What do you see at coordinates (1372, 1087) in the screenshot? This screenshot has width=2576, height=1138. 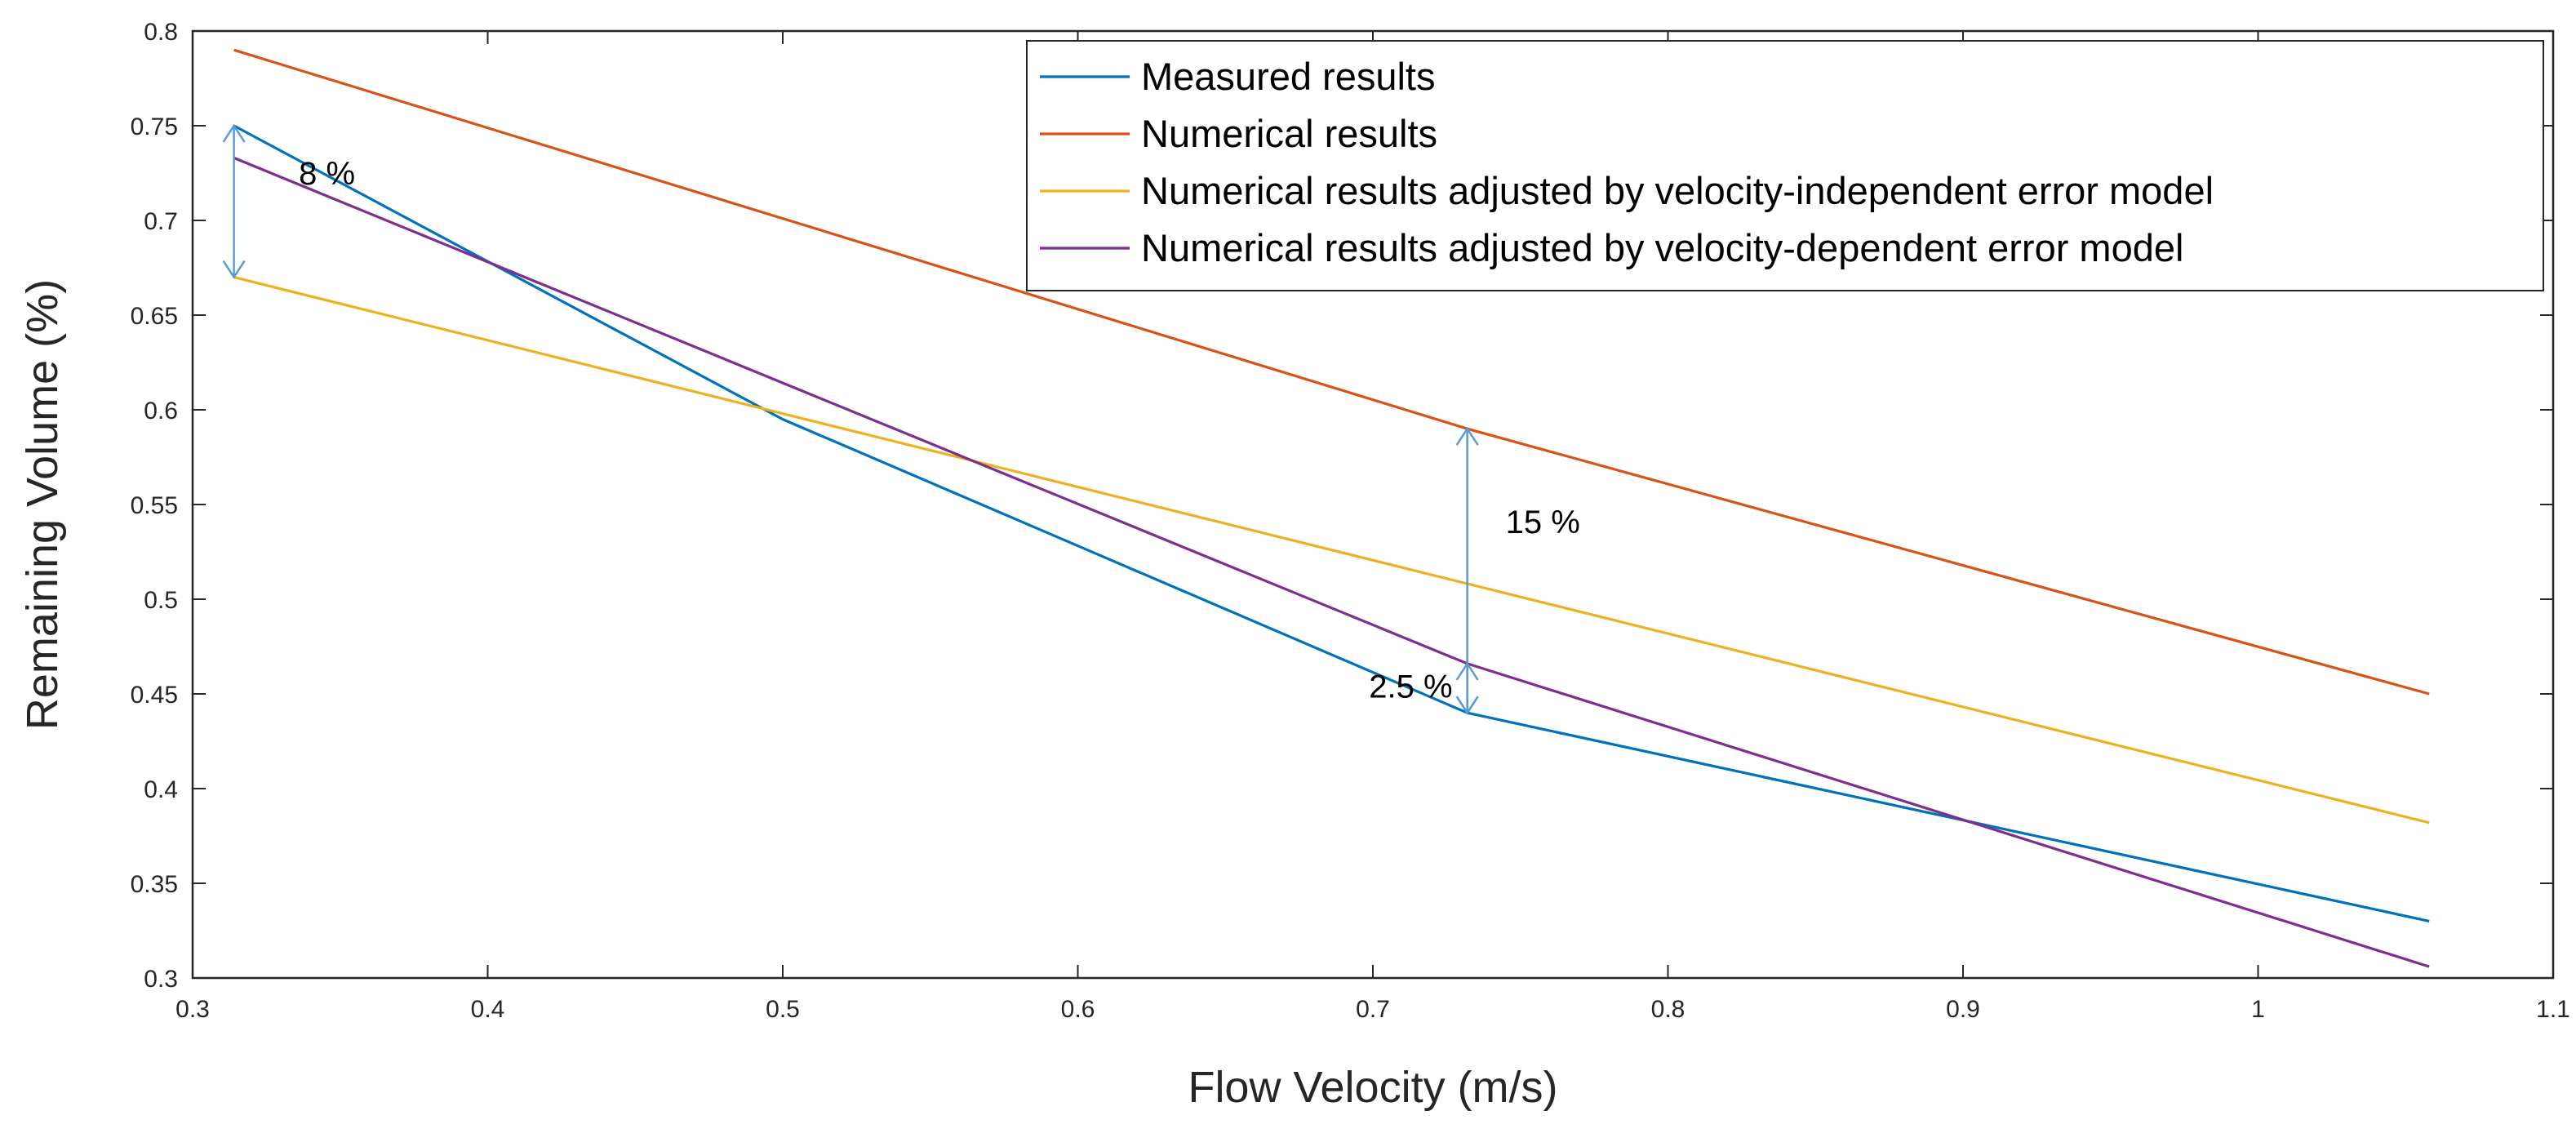 I see `x-axis-label: Flow Velocity (m/s)` at bounding box center [1372, 1087].